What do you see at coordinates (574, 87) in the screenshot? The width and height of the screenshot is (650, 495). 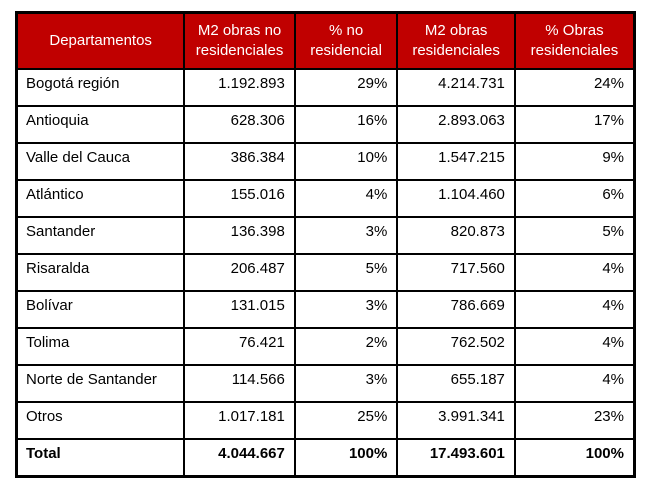 I see `value-cell: 24%` at bounding box center [574, 87].